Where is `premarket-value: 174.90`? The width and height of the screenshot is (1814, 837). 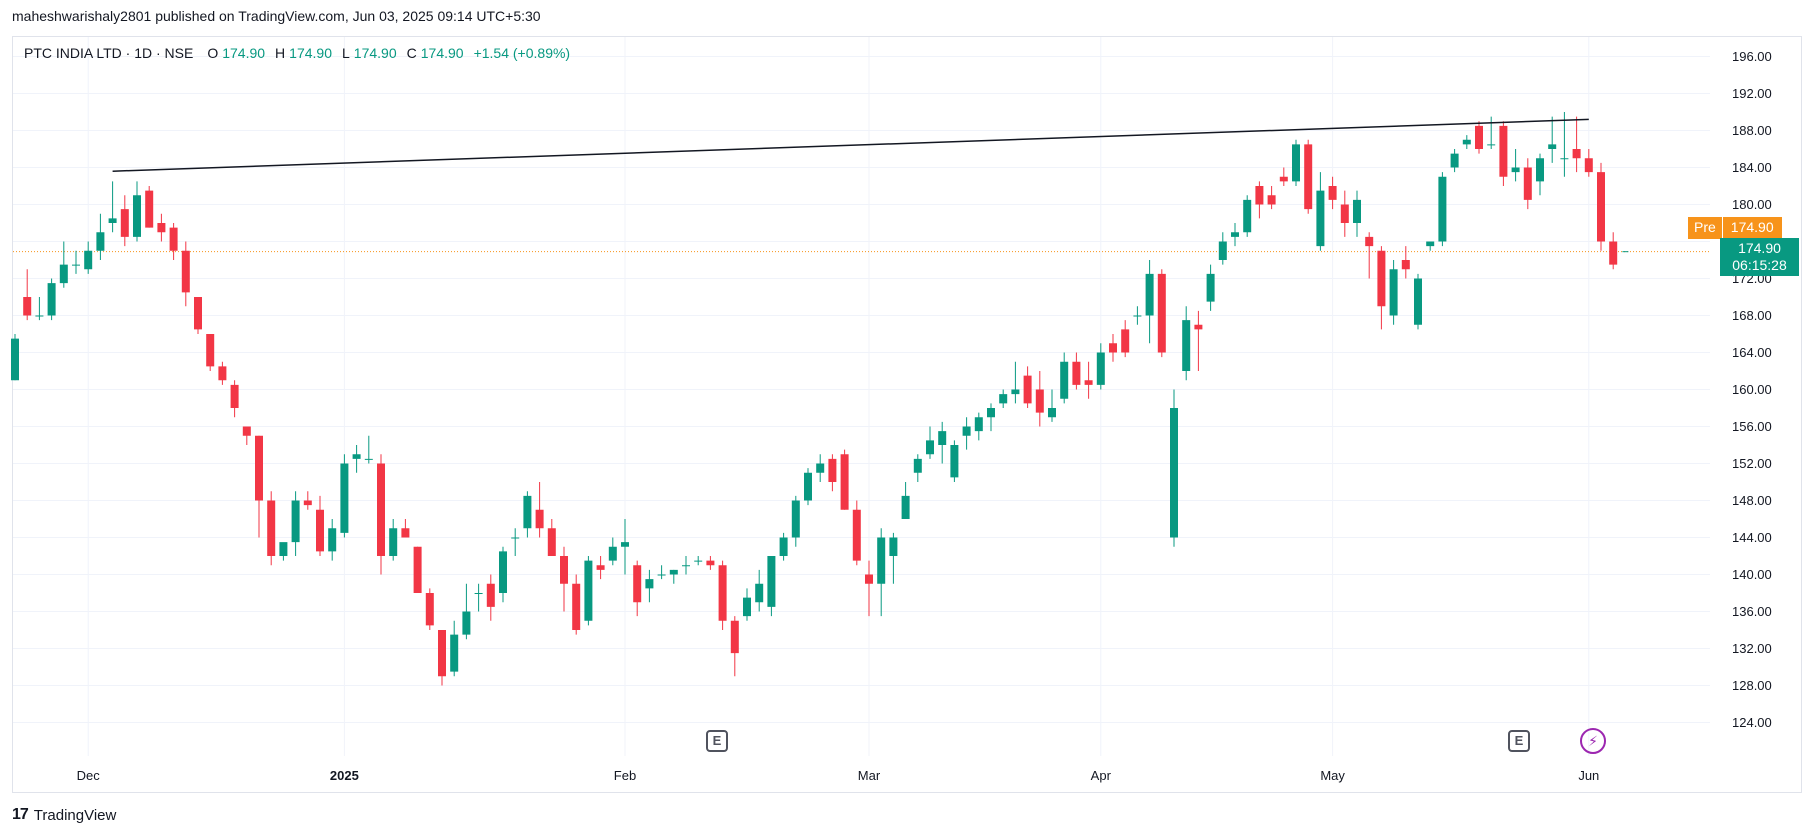
premarket-value: 174.90 is located at coordinates (1751, 228).